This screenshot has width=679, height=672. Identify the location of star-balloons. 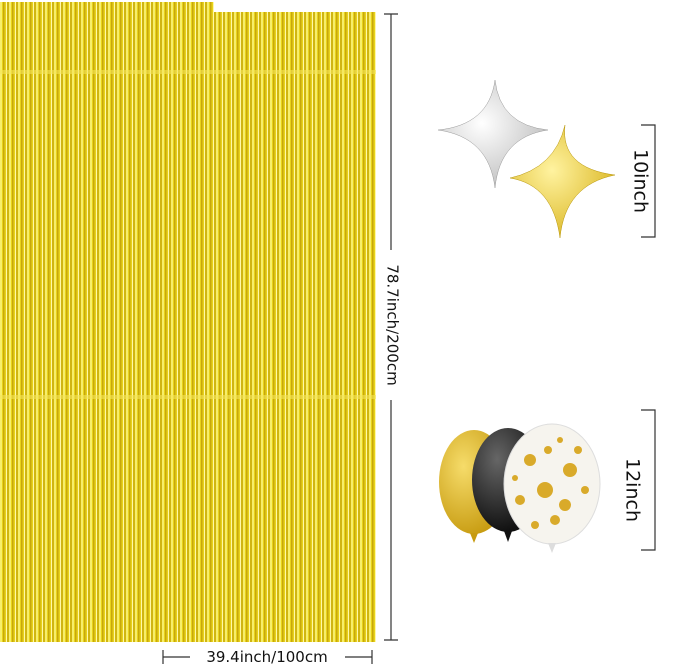
(526, 159).